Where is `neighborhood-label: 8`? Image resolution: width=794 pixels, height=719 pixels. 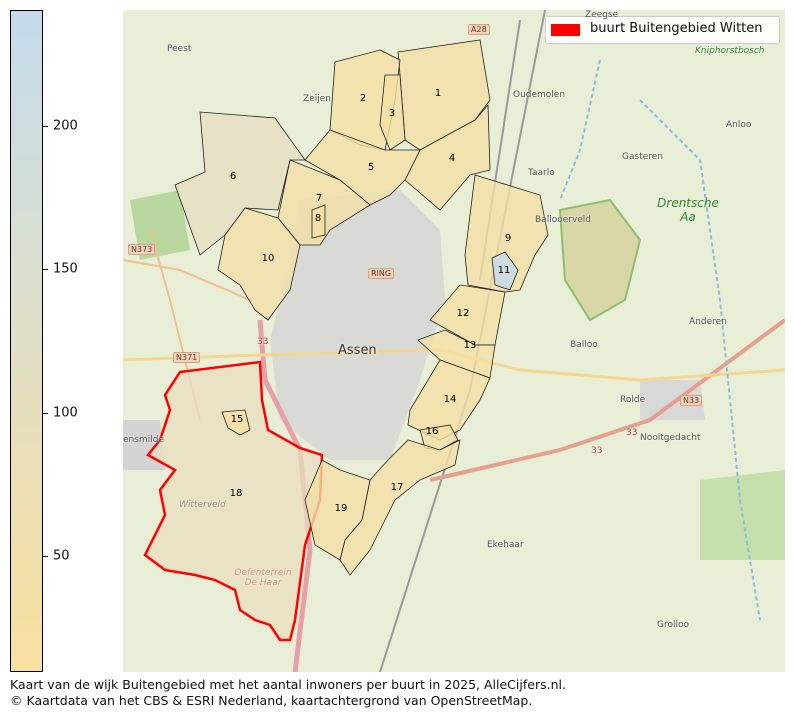
neighborhood-label: 8 is located at coordinates (318, 218).